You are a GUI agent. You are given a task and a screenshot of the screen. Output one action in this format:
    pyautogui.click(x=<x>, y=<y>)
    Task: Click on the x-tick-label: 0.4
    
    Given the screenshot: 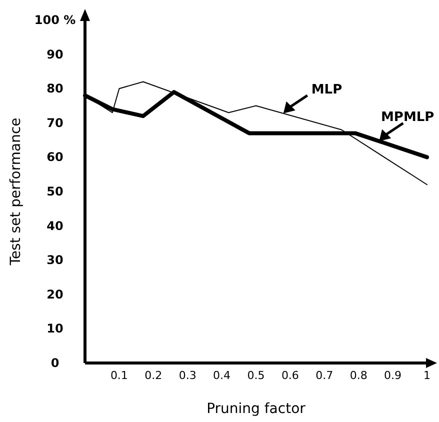 What is the action you would take?
    pyautogui.click(x=222, y=375)
    